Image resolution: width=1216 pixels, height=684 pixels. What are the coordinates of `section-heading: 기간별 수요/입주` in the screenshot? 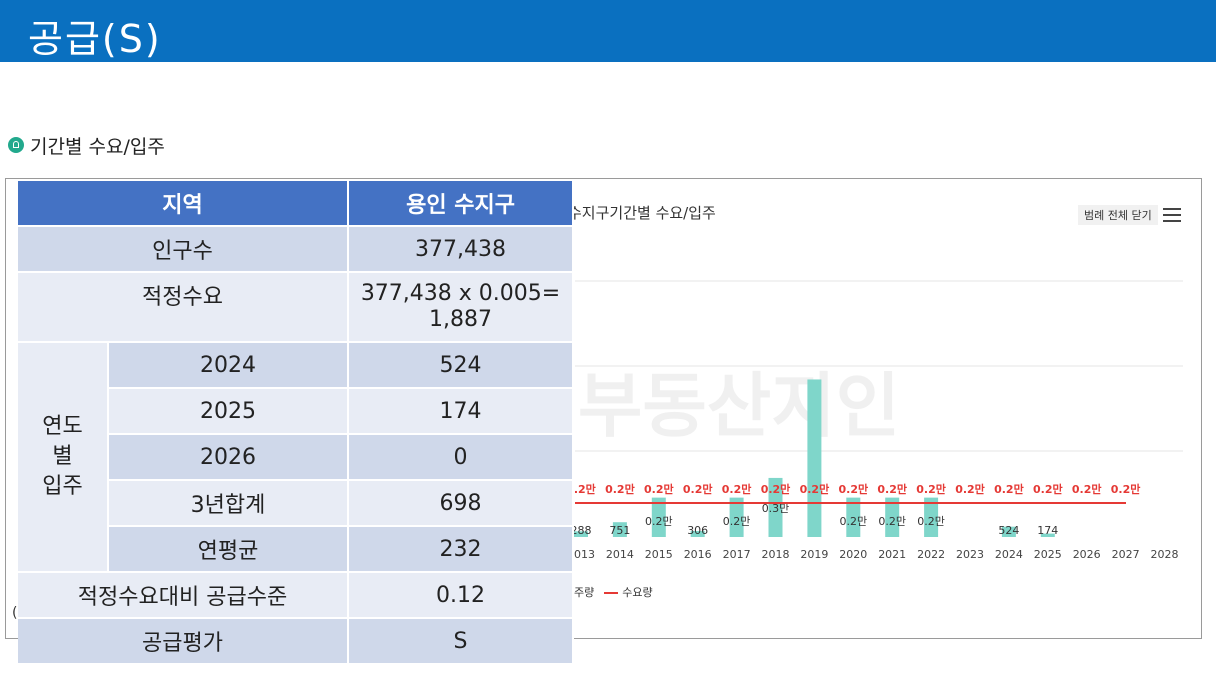 It's located at (86, 145).